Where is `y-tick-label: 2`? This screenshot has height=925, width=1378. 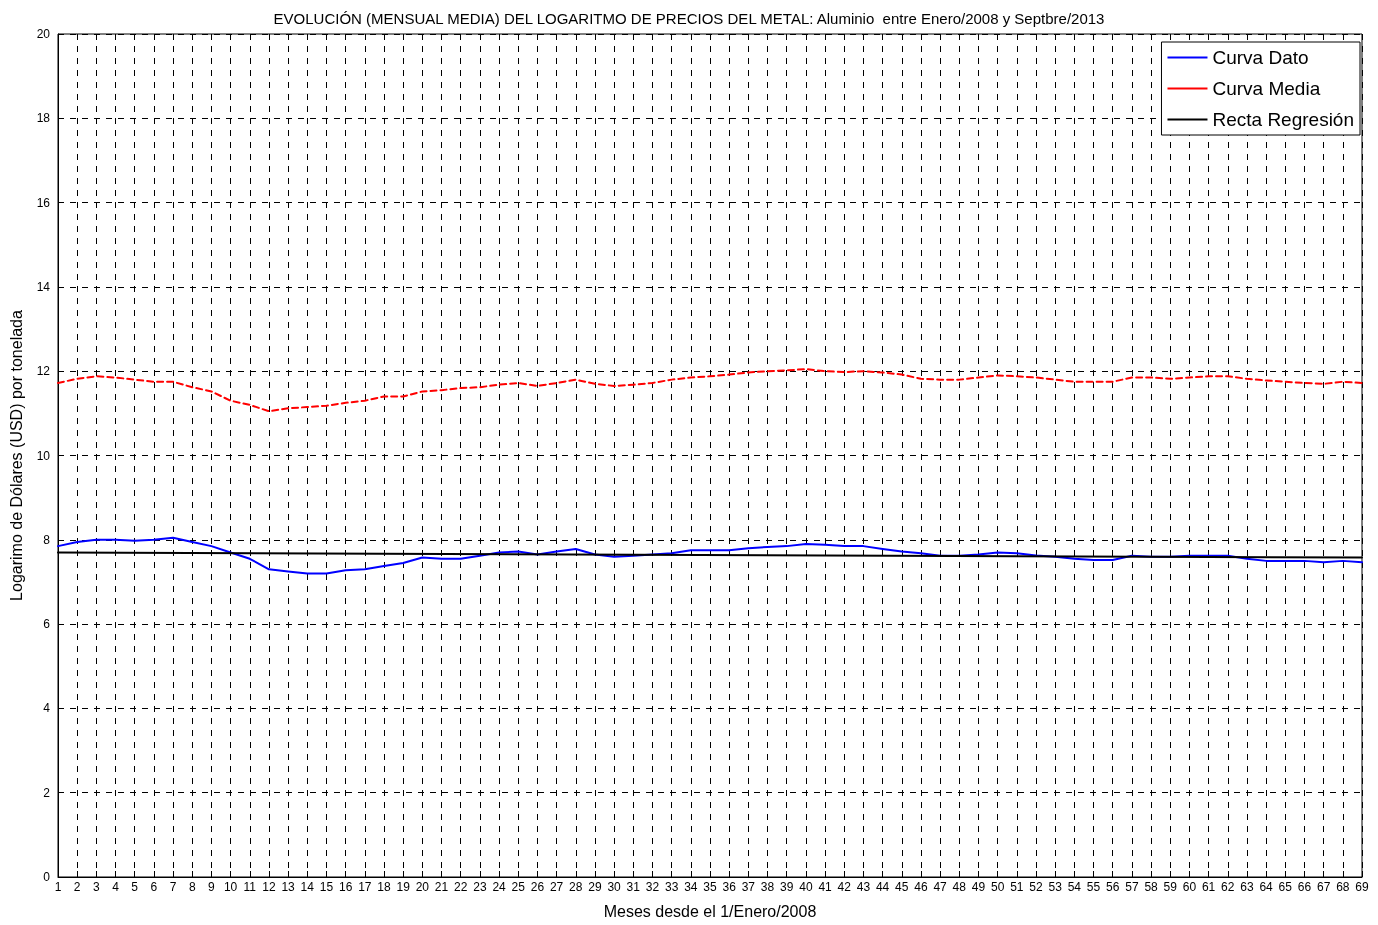 y-tick-label: 2 is located at coordinates (47, 792).